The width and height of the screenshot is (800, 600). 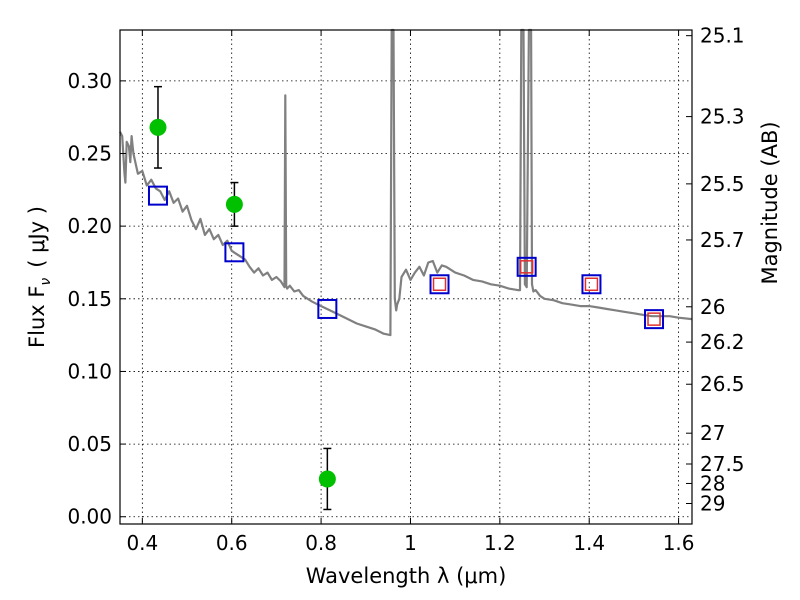 I want to click on y-tick-label: 0.15, so click(x=89, y=299).